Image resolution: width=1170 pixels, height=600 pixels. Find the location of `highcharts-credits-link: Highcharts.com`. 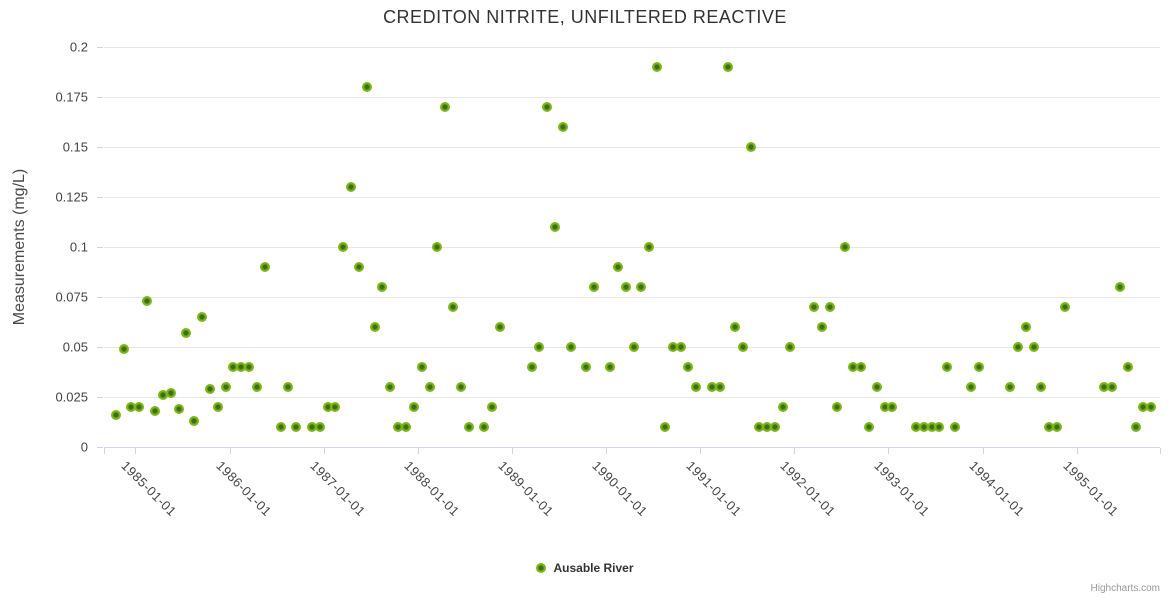

highcharts-credits-link: Highcharts.com is located at coordinates (1125, 588).